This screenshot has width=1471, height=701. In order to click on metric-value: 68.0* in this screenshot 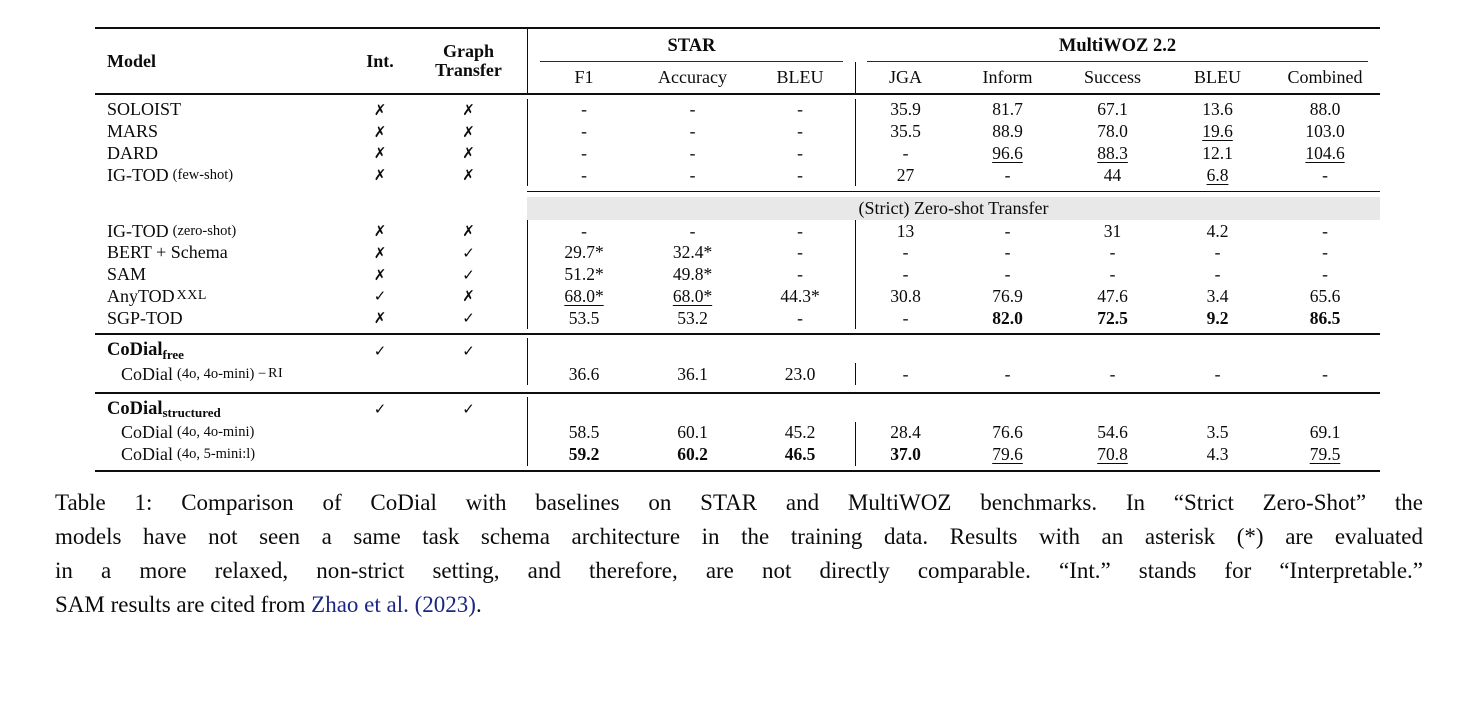, I will do `click(583, 296)`.